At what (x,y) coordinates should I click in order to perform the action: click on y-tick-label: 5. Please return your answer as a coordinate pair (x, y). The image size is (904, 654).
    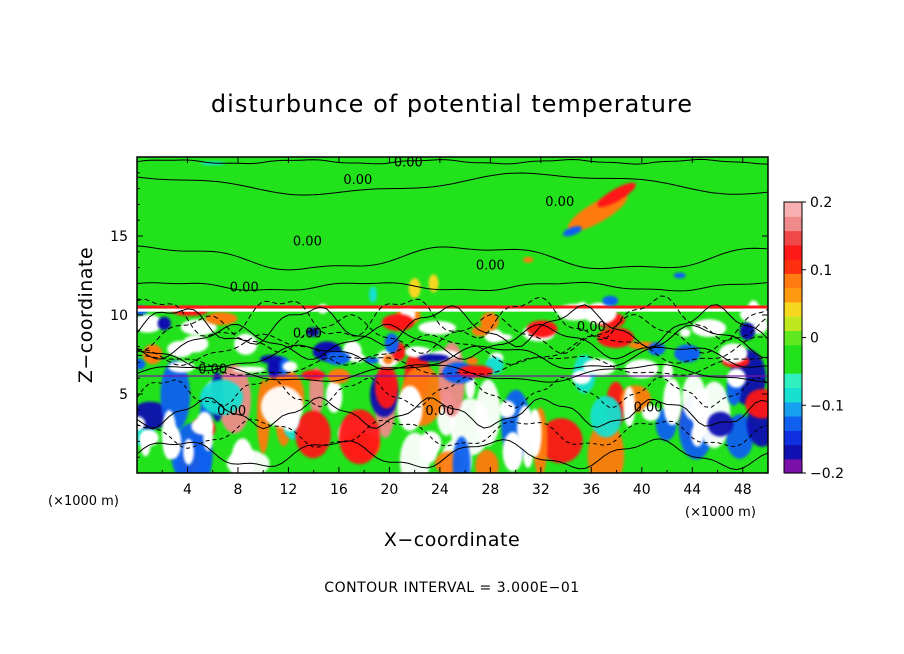
    Looking at the image, I should click on (123, 395).